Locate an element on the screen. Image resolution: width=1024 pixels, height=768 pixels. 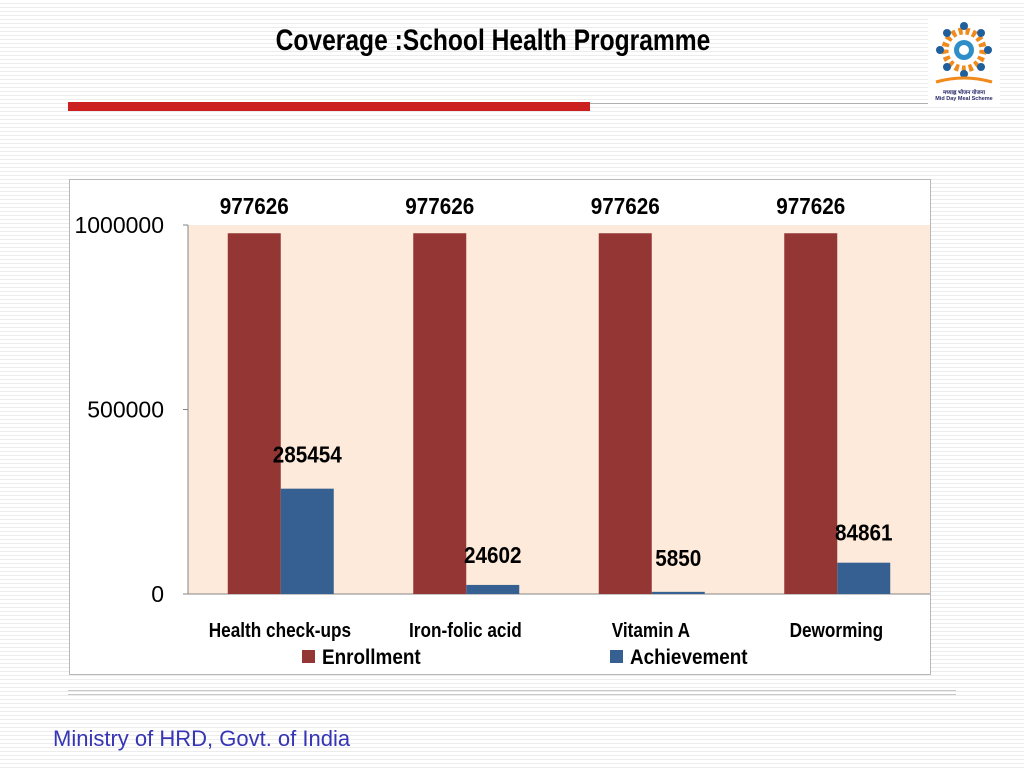
slide-title: Coverage :School Health Programme is located at coordinates (493, 40).